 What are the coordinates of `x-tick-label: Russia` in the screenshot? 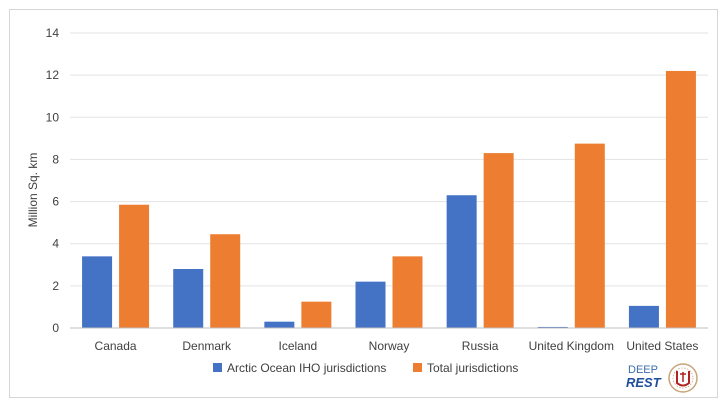 It's located at (480, 346).